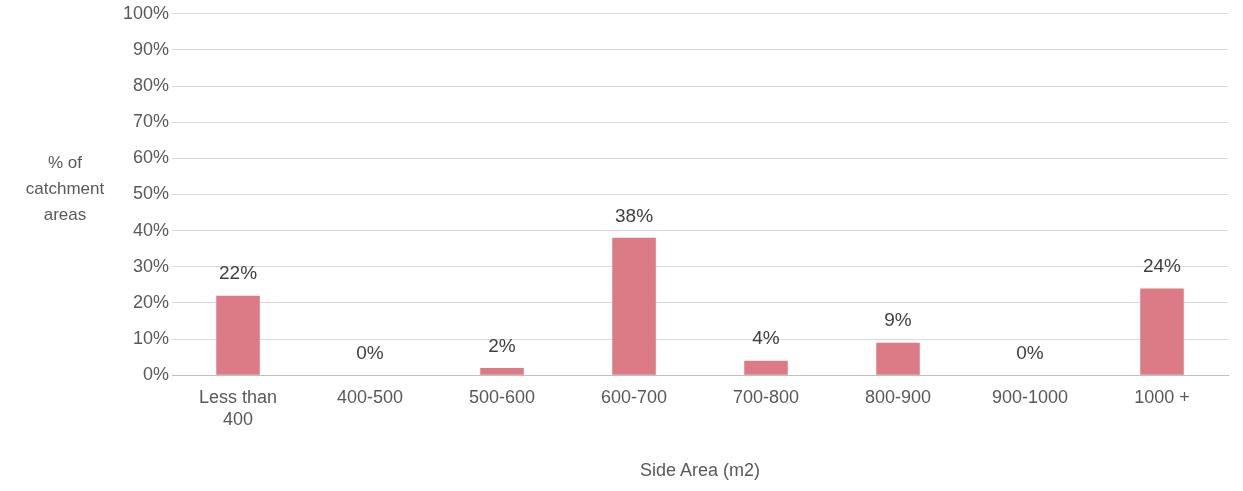  I want to click on x-tick-label: 700-800, so click(766, 396).